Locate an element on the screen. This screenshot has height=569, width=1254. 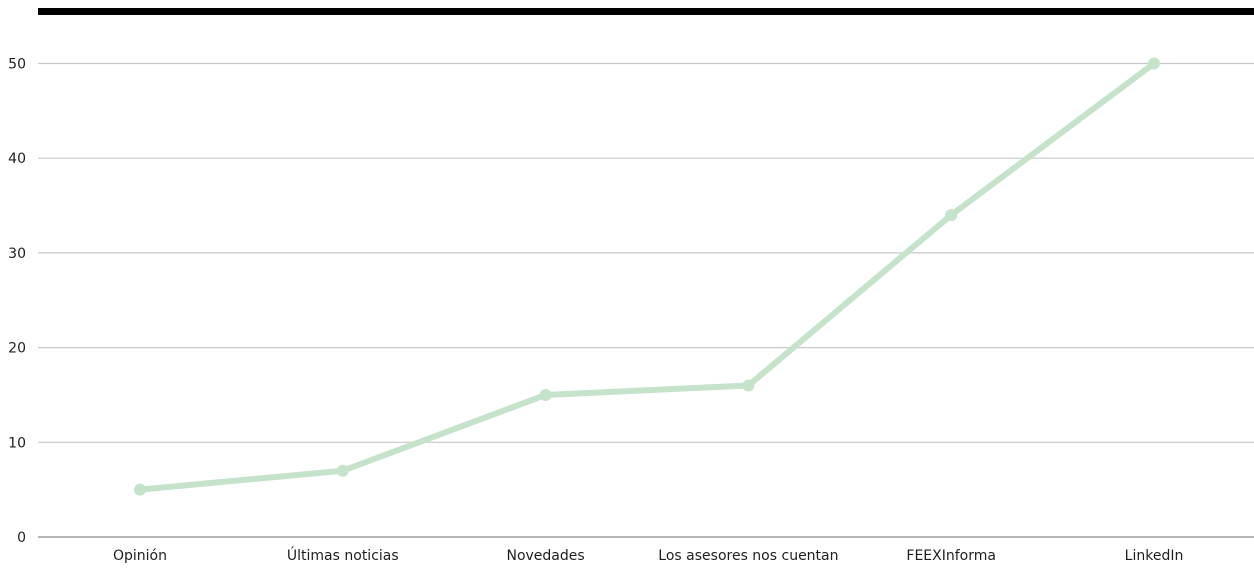
x-tick-label: FEEXInforma is located at coordinates (951, 556).